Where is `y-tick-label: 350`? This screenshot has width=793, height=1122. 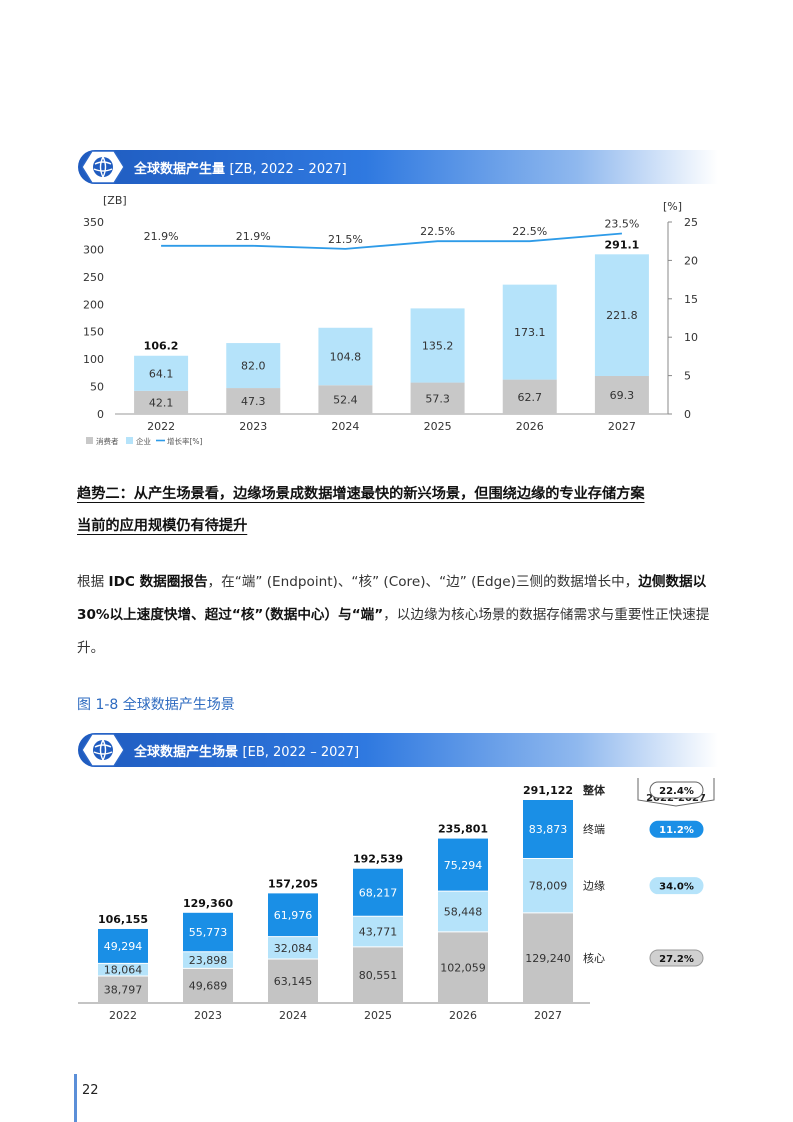
y-tick-label: 350 is located at coordinates (93, 222).